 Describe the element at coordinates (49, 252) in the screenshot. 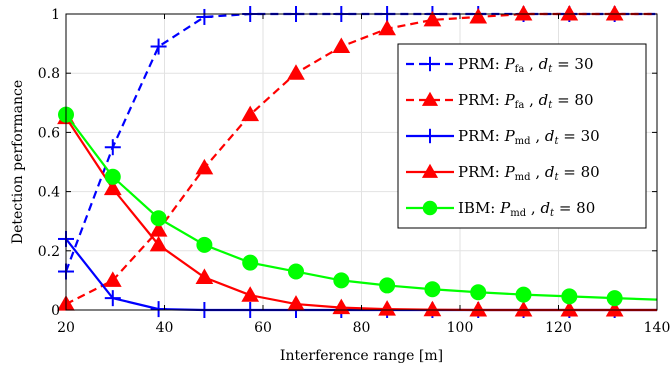

I see `y-tick-label: 0.2` at that location.